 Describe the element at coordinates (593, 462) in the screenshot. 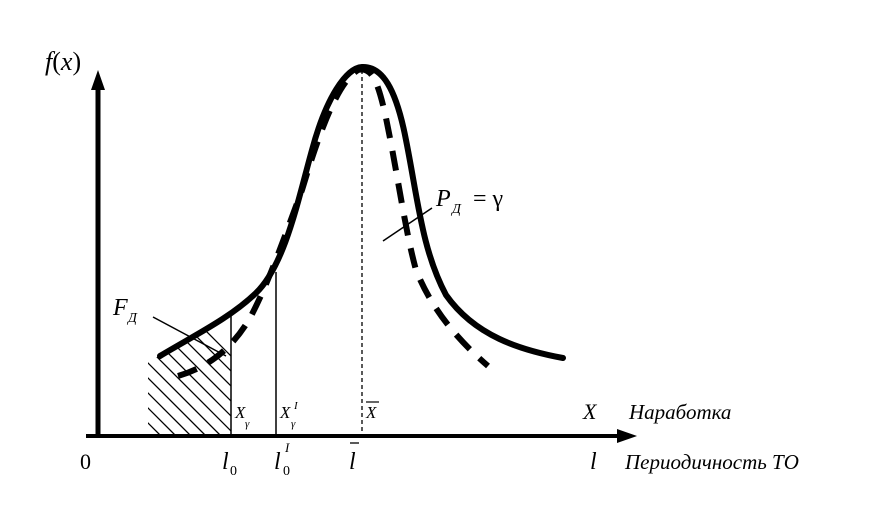

I see `x-axis-symbol-l: l` at that location.